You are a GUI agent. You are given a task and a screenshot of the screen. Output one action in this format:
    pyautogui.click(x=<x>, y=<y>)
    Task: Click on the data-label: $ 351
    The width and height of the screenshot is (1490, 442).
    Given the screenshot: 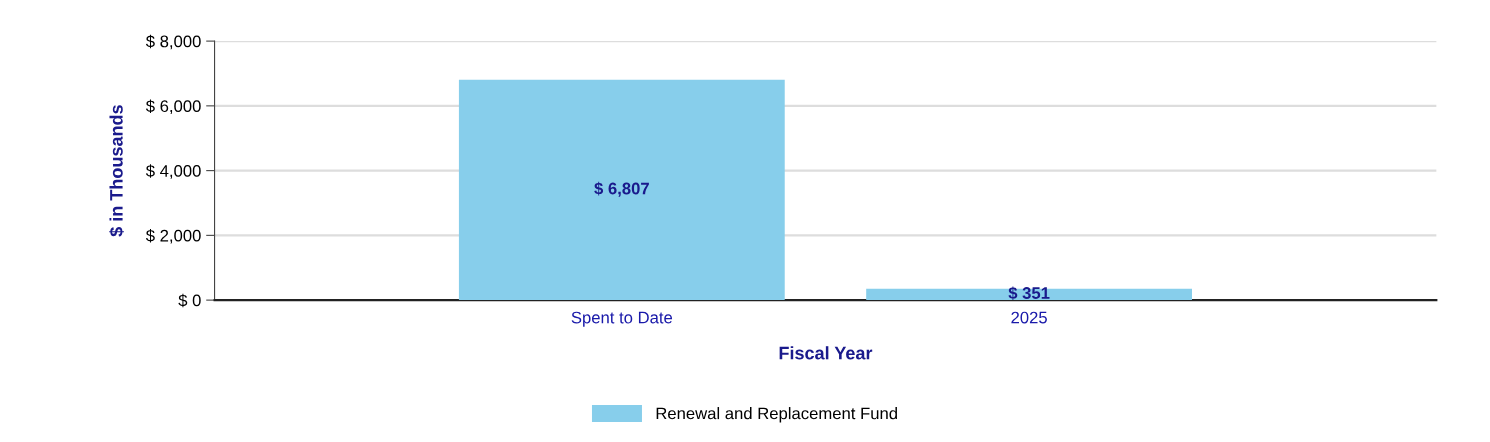 What is the action you would take?
    pyautogui.click(x=1029, y=293)
    